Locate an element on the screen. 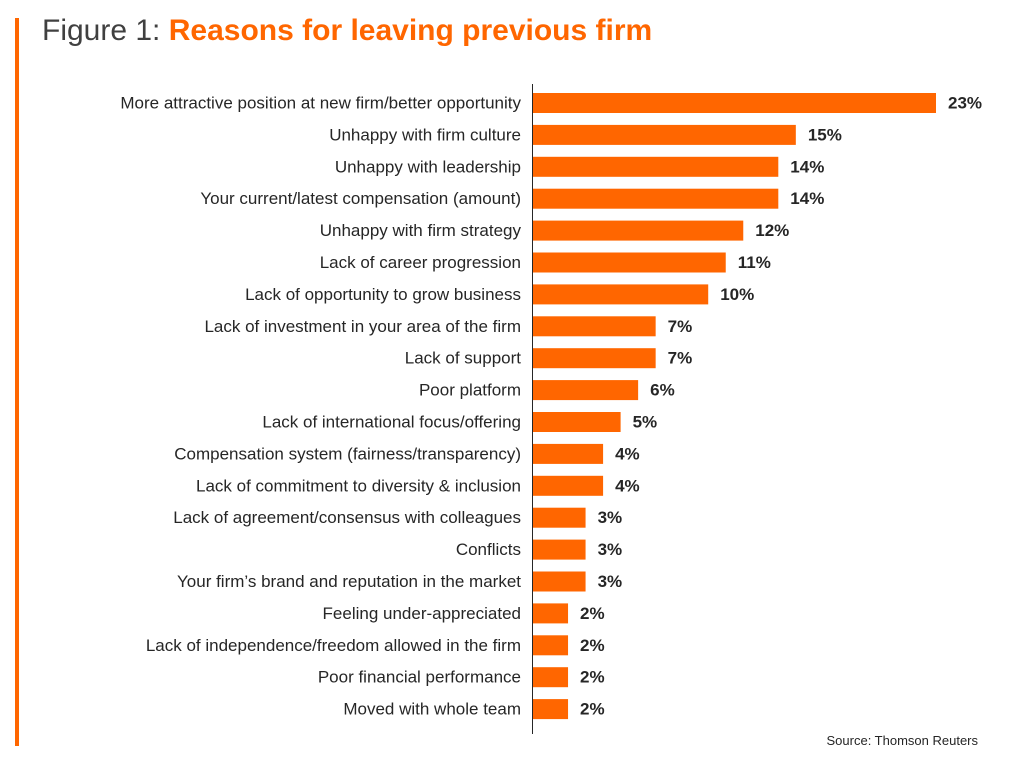  category-label: Lack of support is located at coordinates (463, 358).